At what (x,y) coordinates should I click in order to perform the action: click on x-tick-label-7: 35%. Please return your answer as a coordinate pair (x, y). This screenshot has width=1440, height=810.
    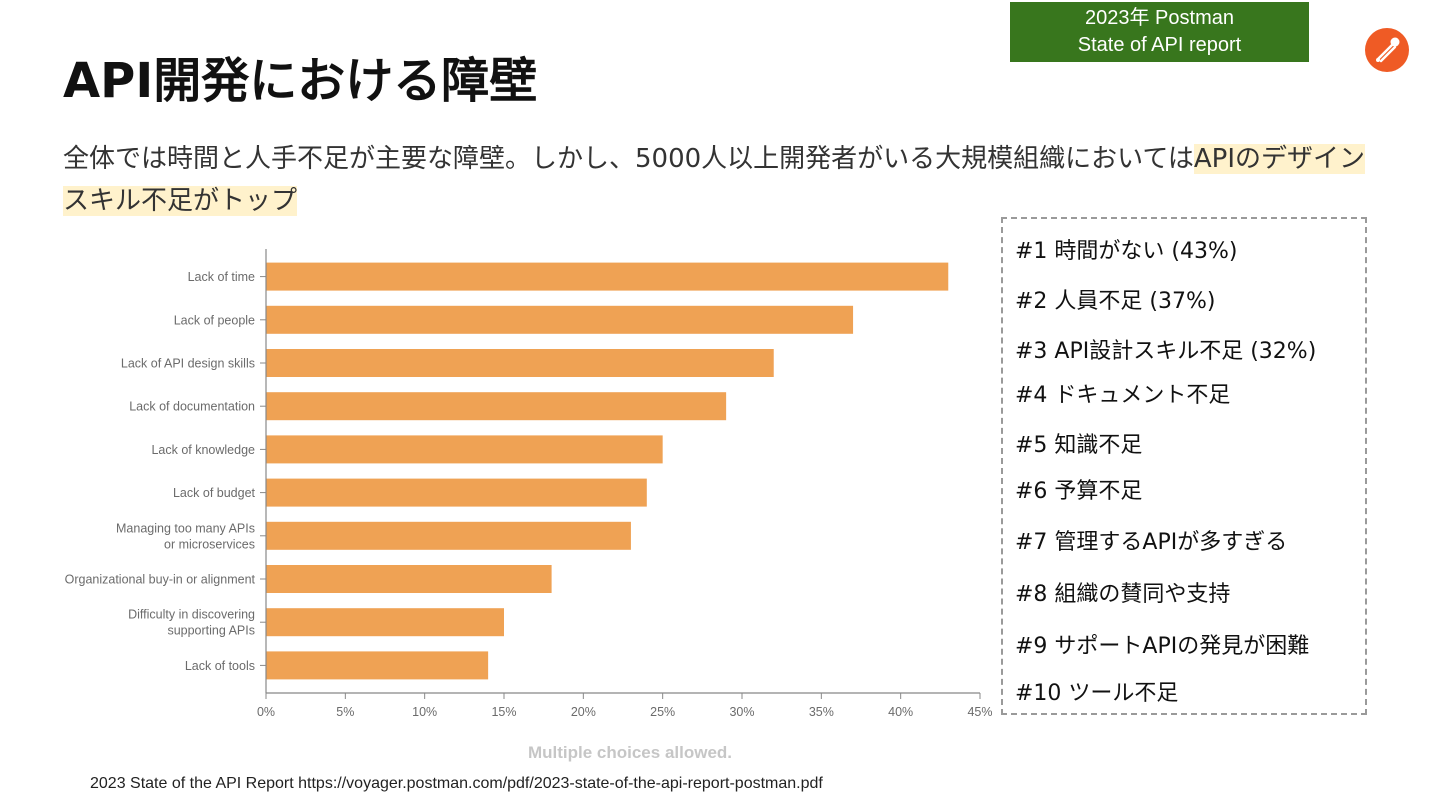
    Looking at the image, I should click on (821, 712).